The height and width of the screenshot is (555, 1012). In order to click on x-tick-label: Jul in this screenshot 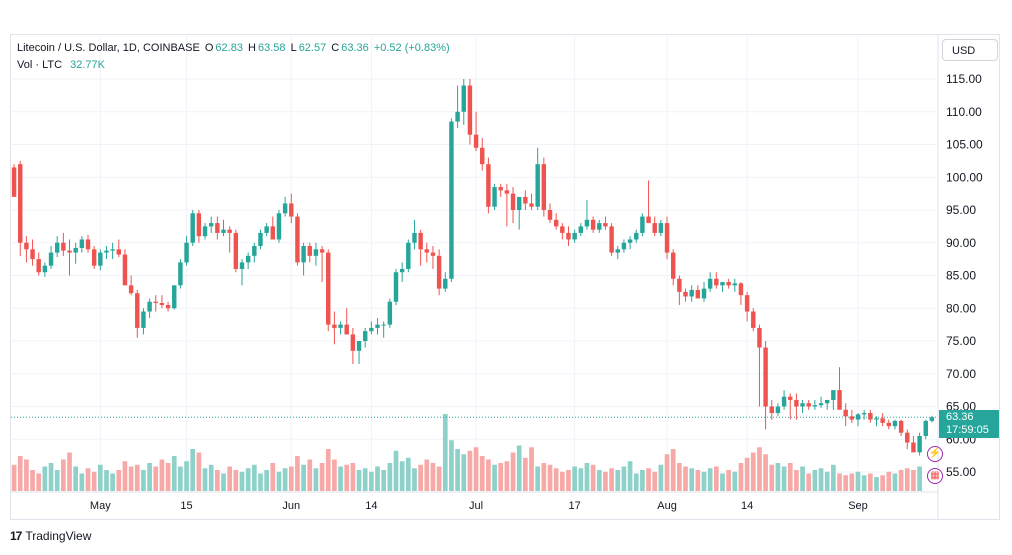, I will do `click(476, 506)`.